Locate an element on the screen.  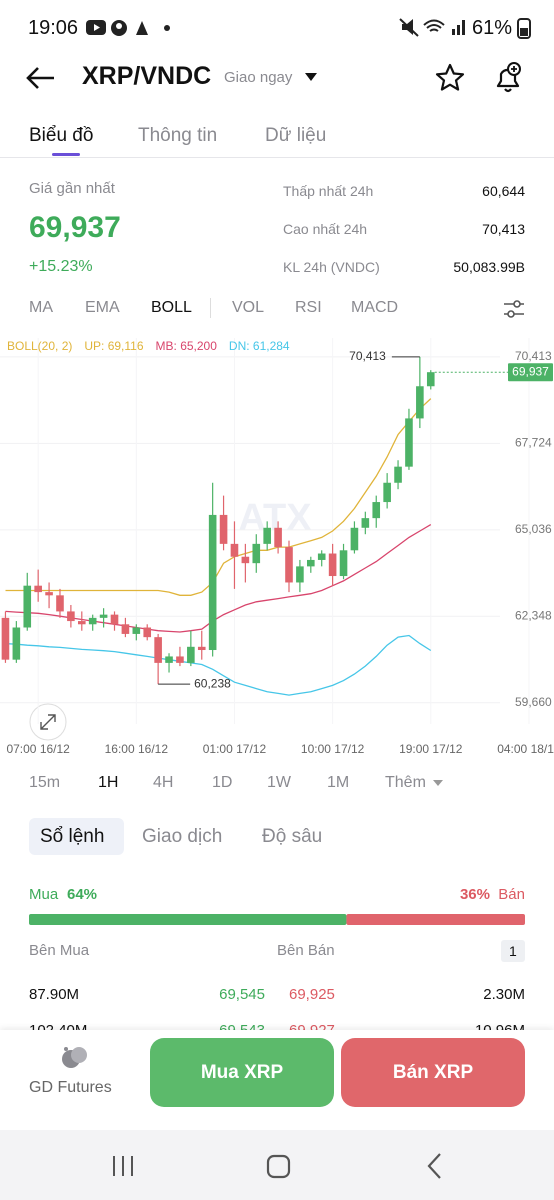
ask-volume: 2.30M is located at coordinates (504, 994).